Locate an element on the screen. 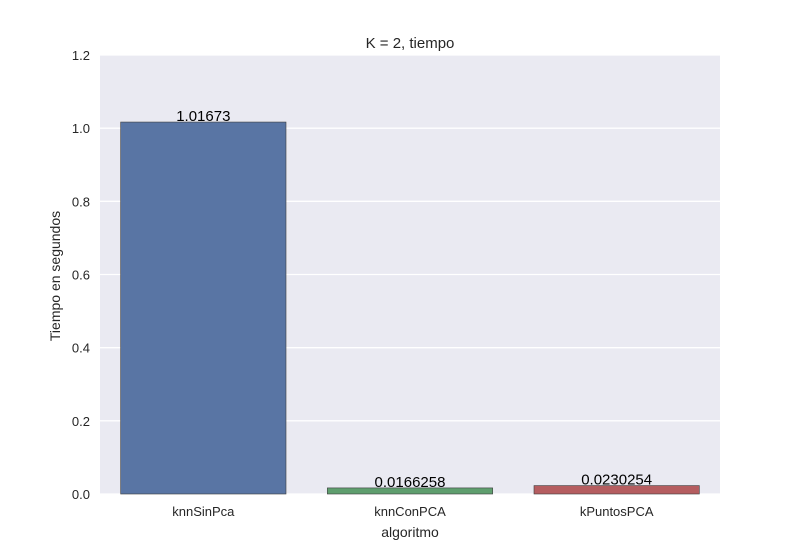 The image size is (800, 555). data-label: 0.0230254 is located at coordinates (616, 480).